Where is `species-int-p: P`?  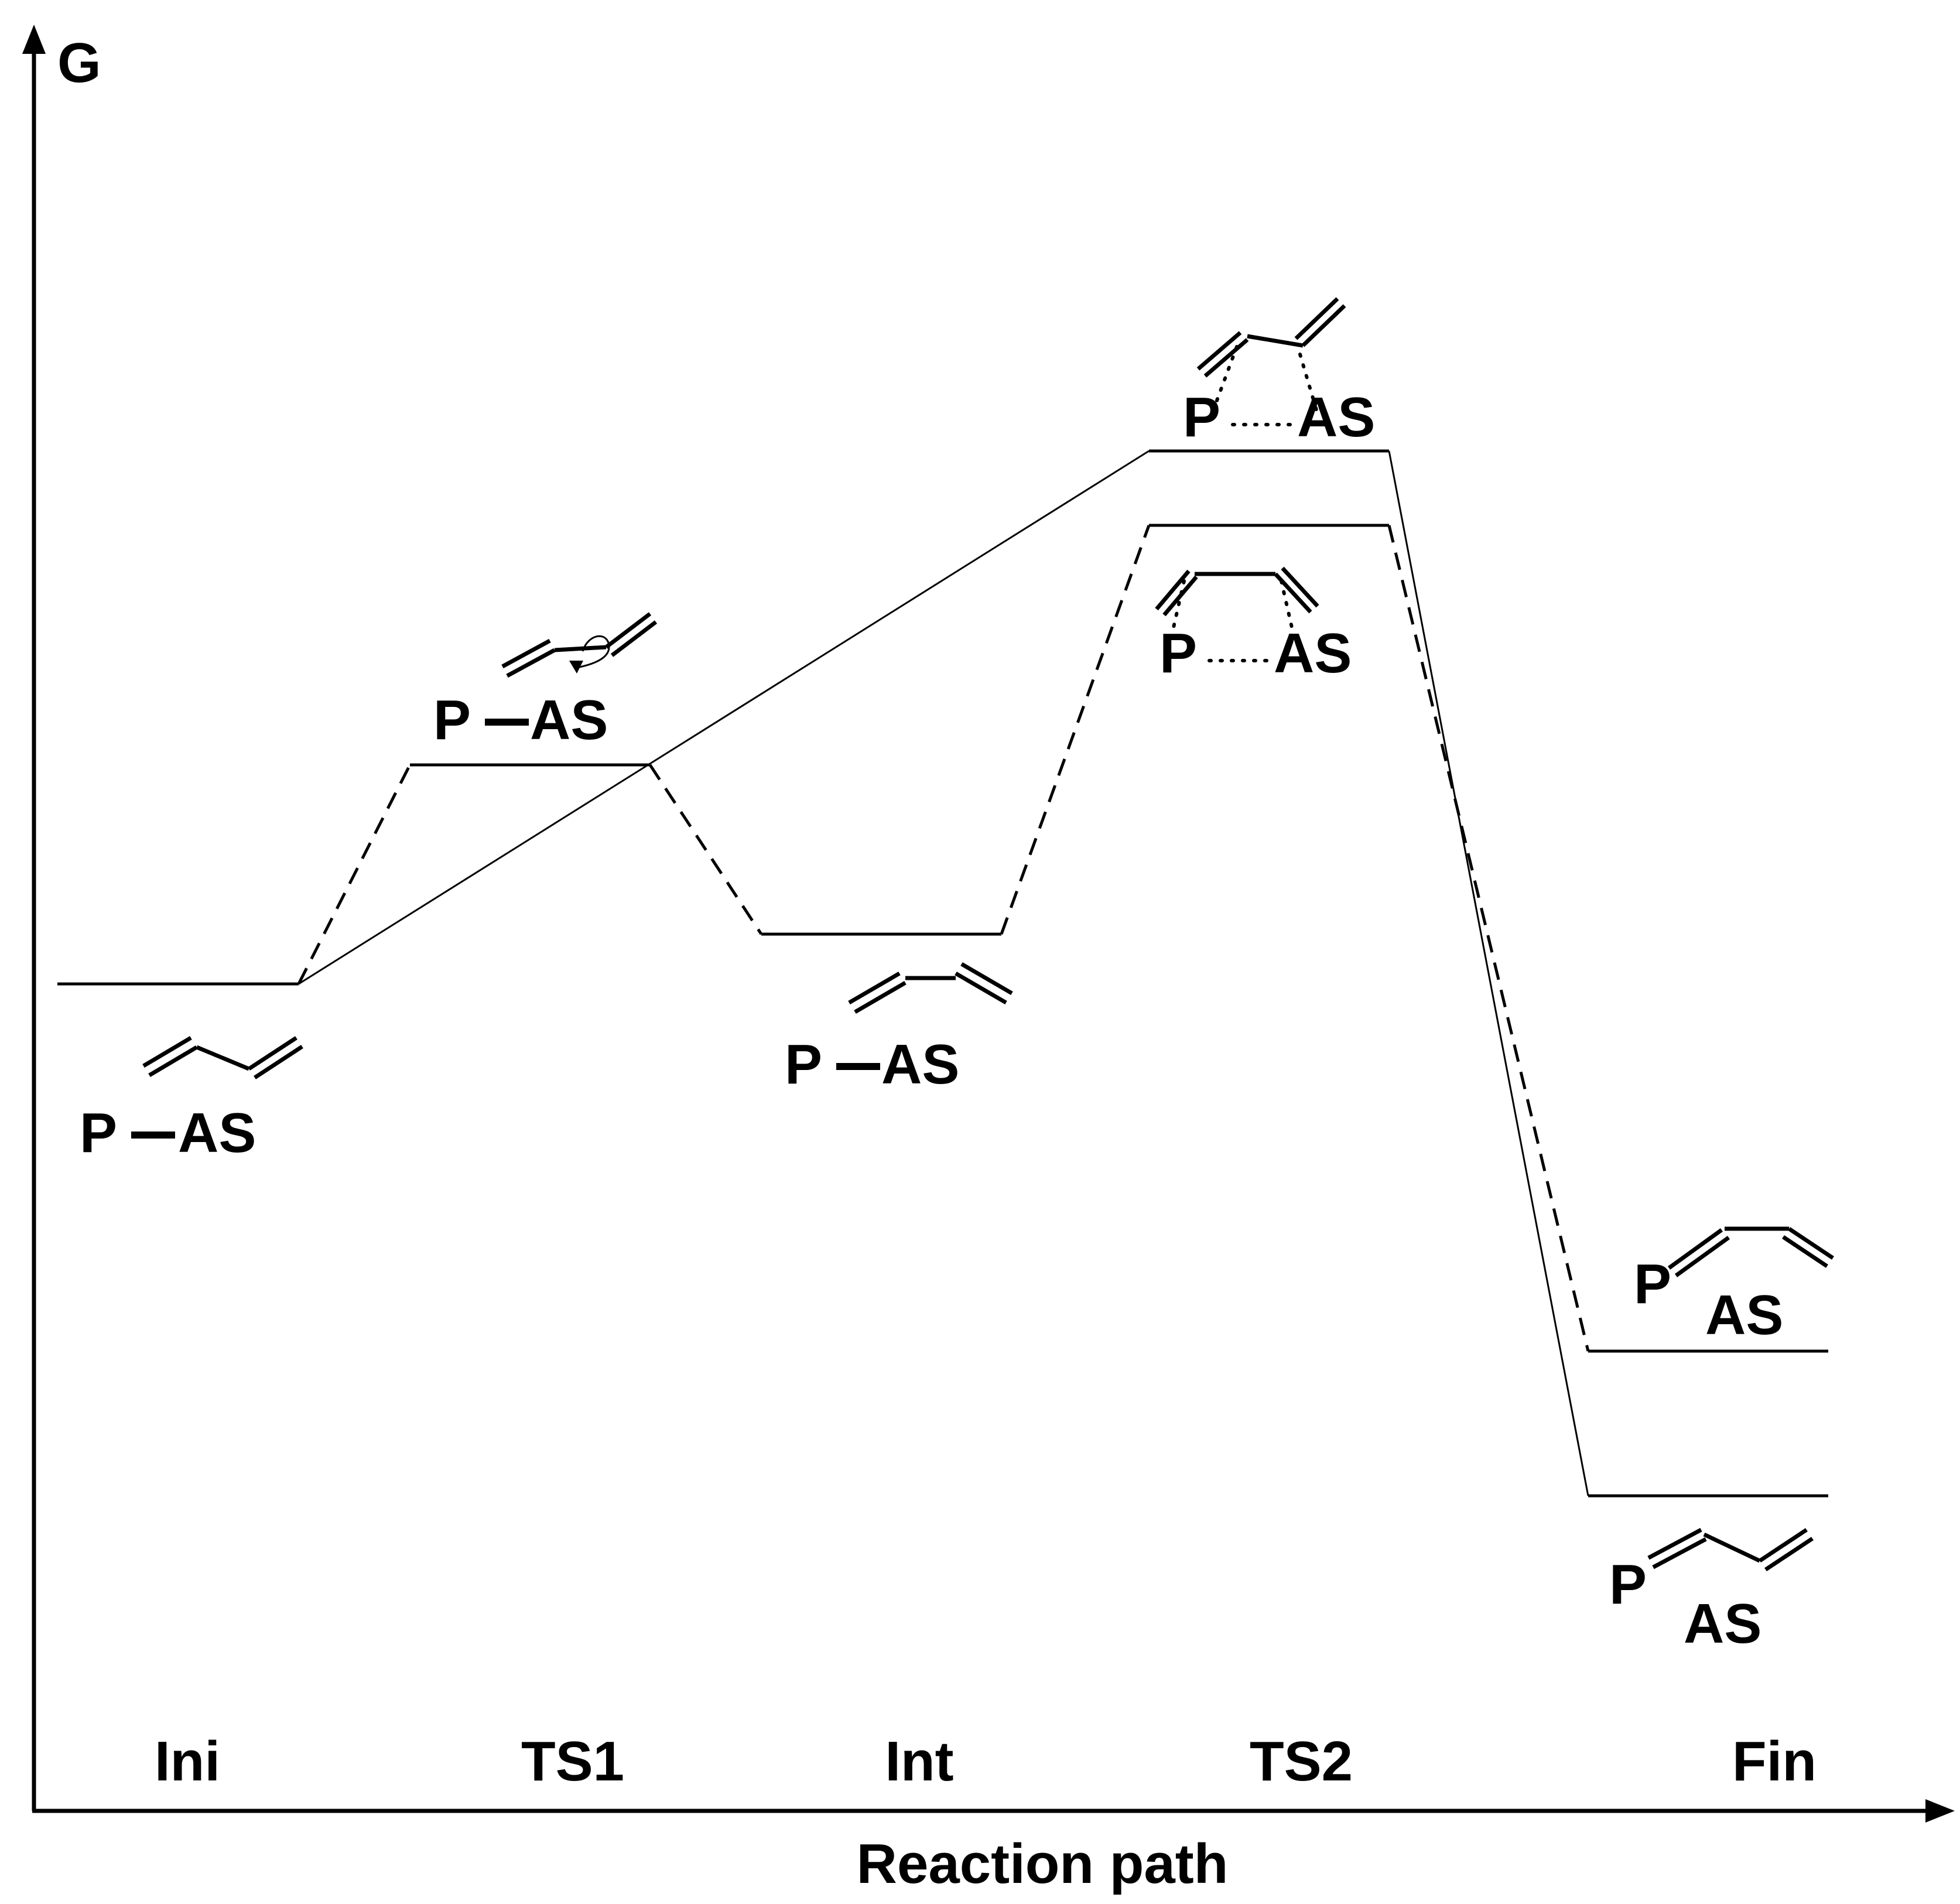 species-int-p: P is located at coordinates (804, 1064).